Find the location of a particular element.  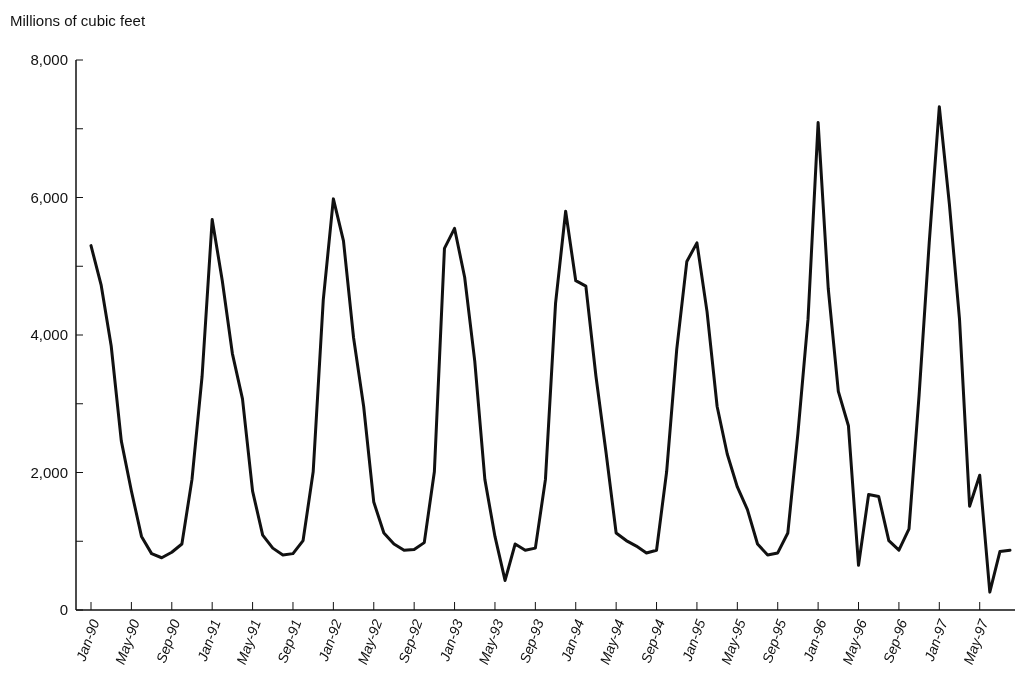

x-tick-label: Jan-92 is located at coordinates (329, 640).